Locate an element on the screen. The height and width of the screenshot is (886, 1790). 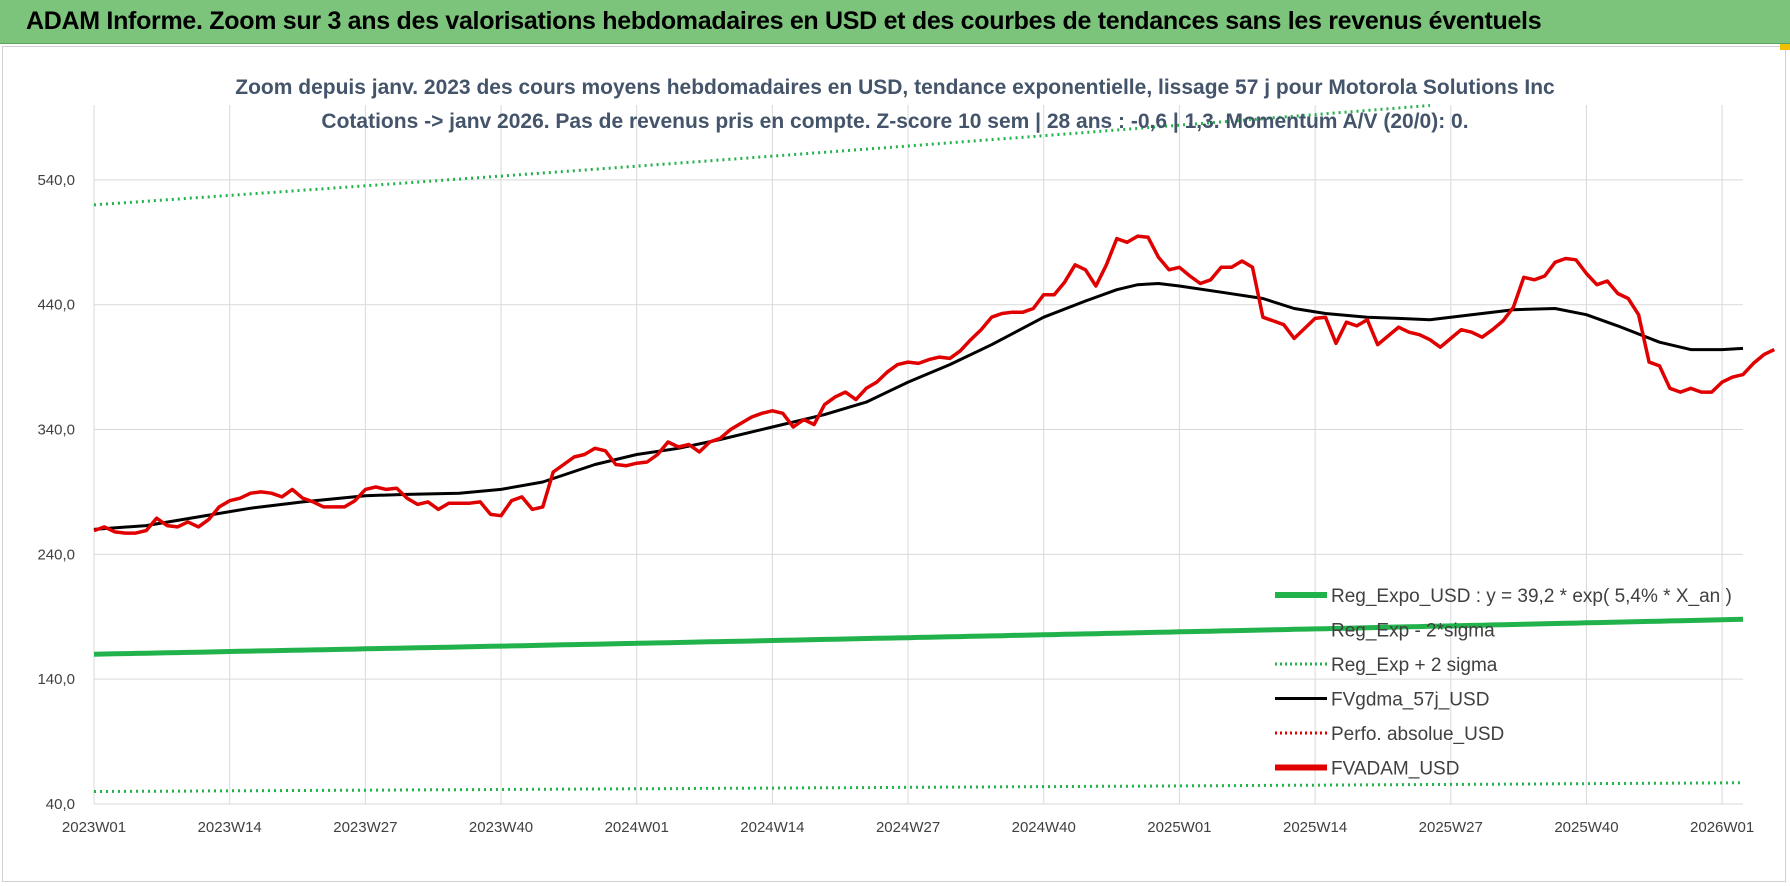
x-tick-label: 2023W27 is located at coordinates (365, 827).